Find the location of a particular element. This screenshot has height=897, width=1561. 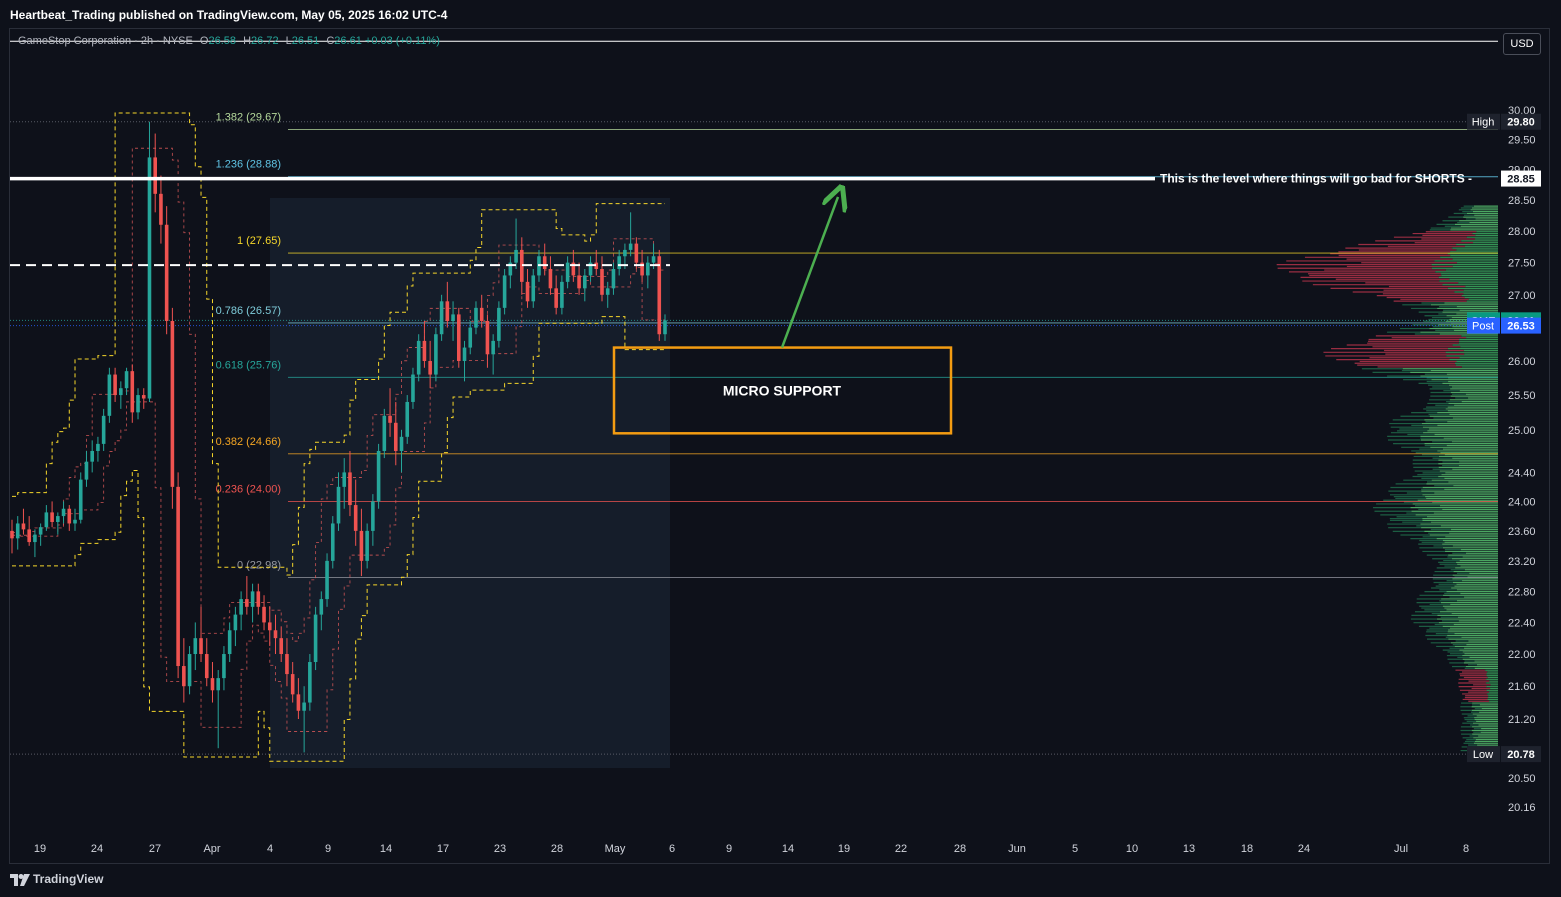

y-axis-tick-label: 26.00 is located at coordinates (1522, 362).